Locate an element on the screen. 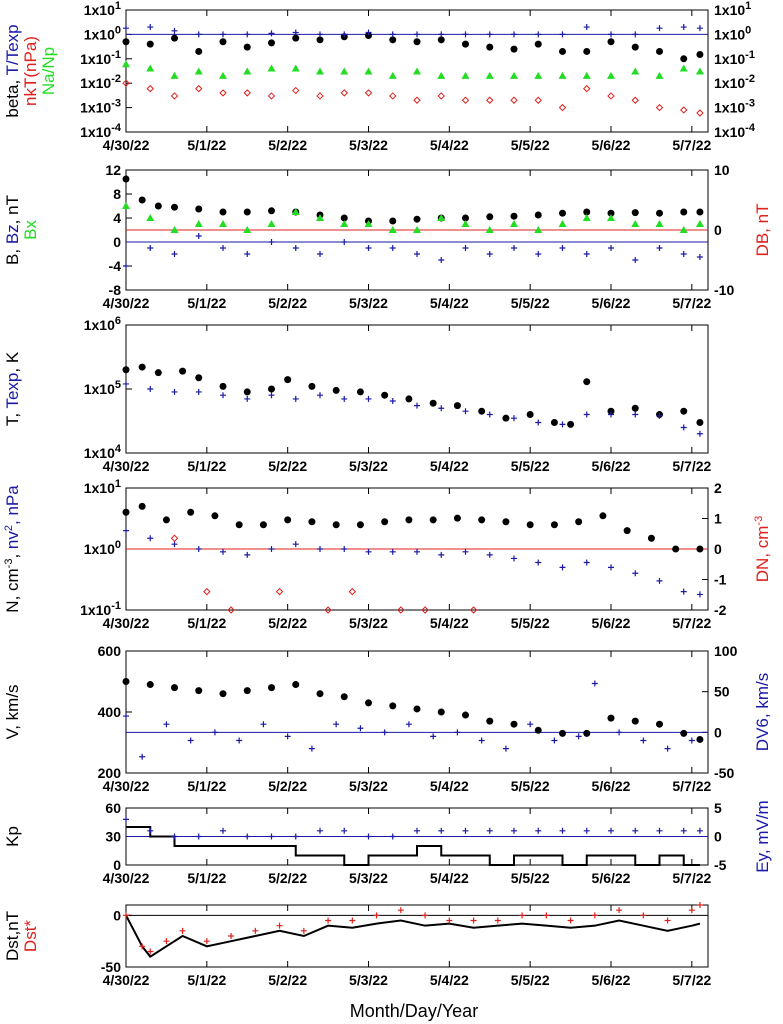 The height and width of the screenshot is (1024, 783). y-tick-label: 1x100 is located at coordinates (102, 548).